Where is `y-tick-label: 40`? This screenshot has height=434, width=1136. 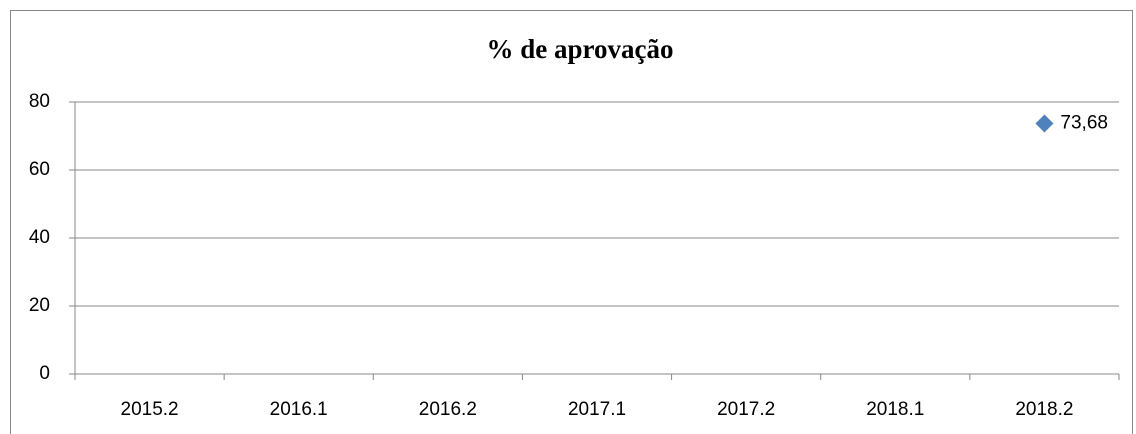
y-tick-label: 40 is located at coordinates (39, 237).